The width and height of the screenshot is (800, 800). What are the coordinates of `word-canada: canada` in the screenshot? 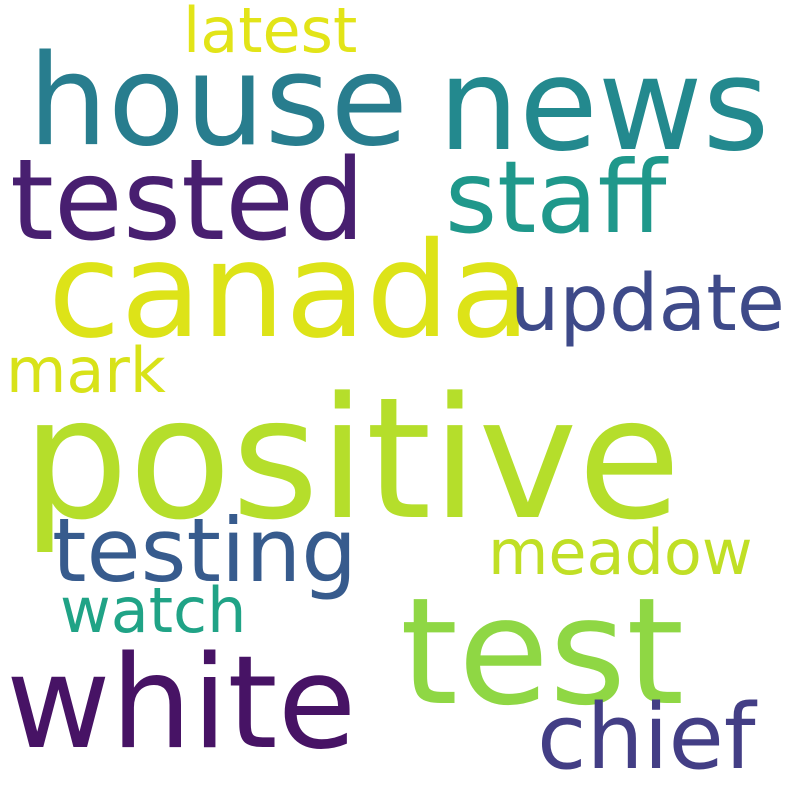 It's located at (289, 291).